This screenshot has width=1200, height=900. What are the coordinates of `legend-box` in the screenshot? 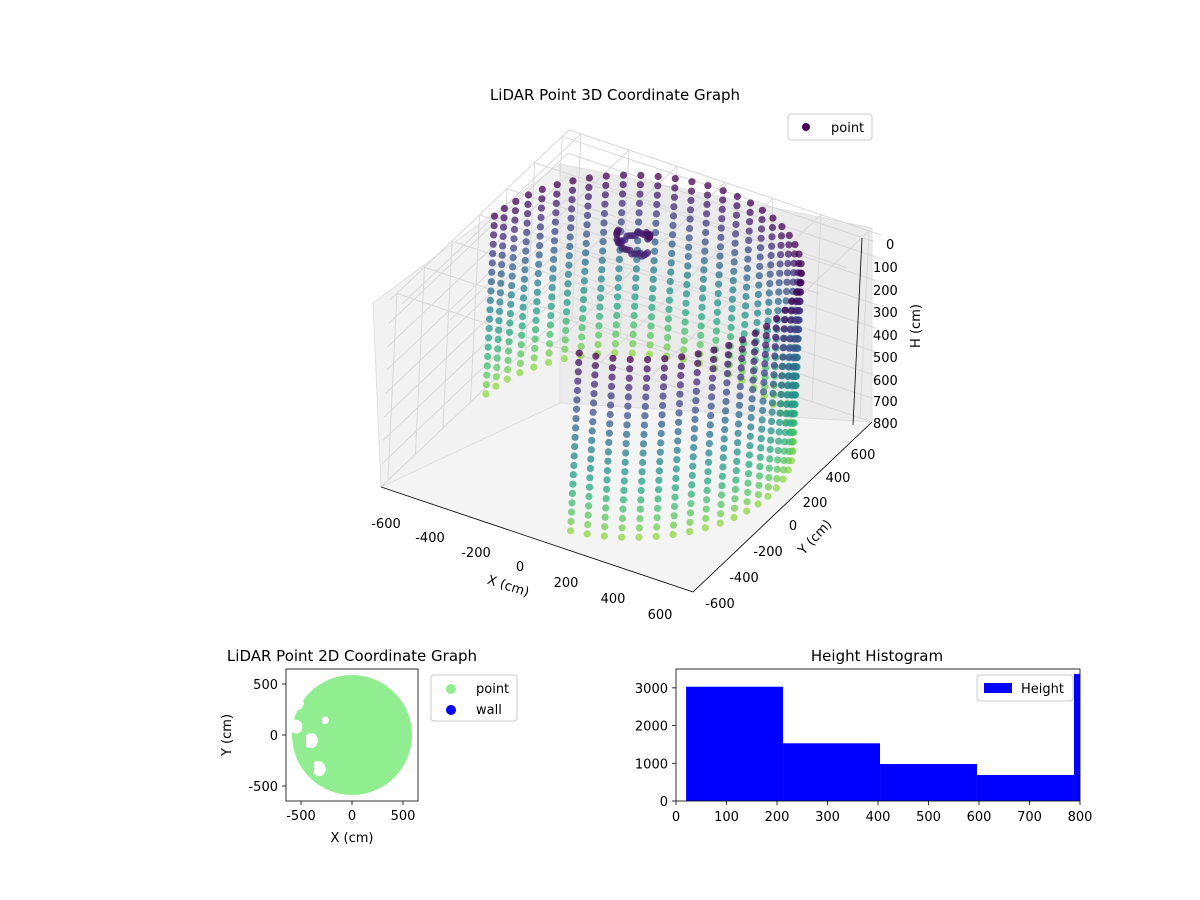 It's located at (830, 127).